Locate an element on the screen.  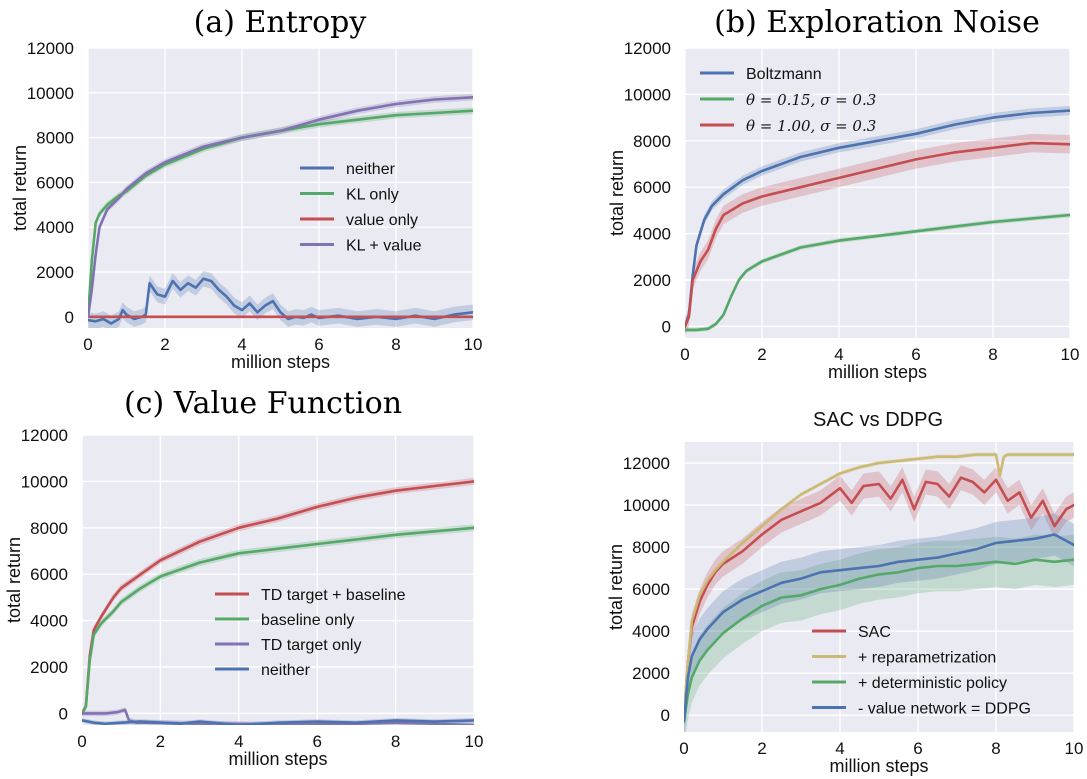
panel-title: (b) Exploration Noise is located at coordinates (877, 22).